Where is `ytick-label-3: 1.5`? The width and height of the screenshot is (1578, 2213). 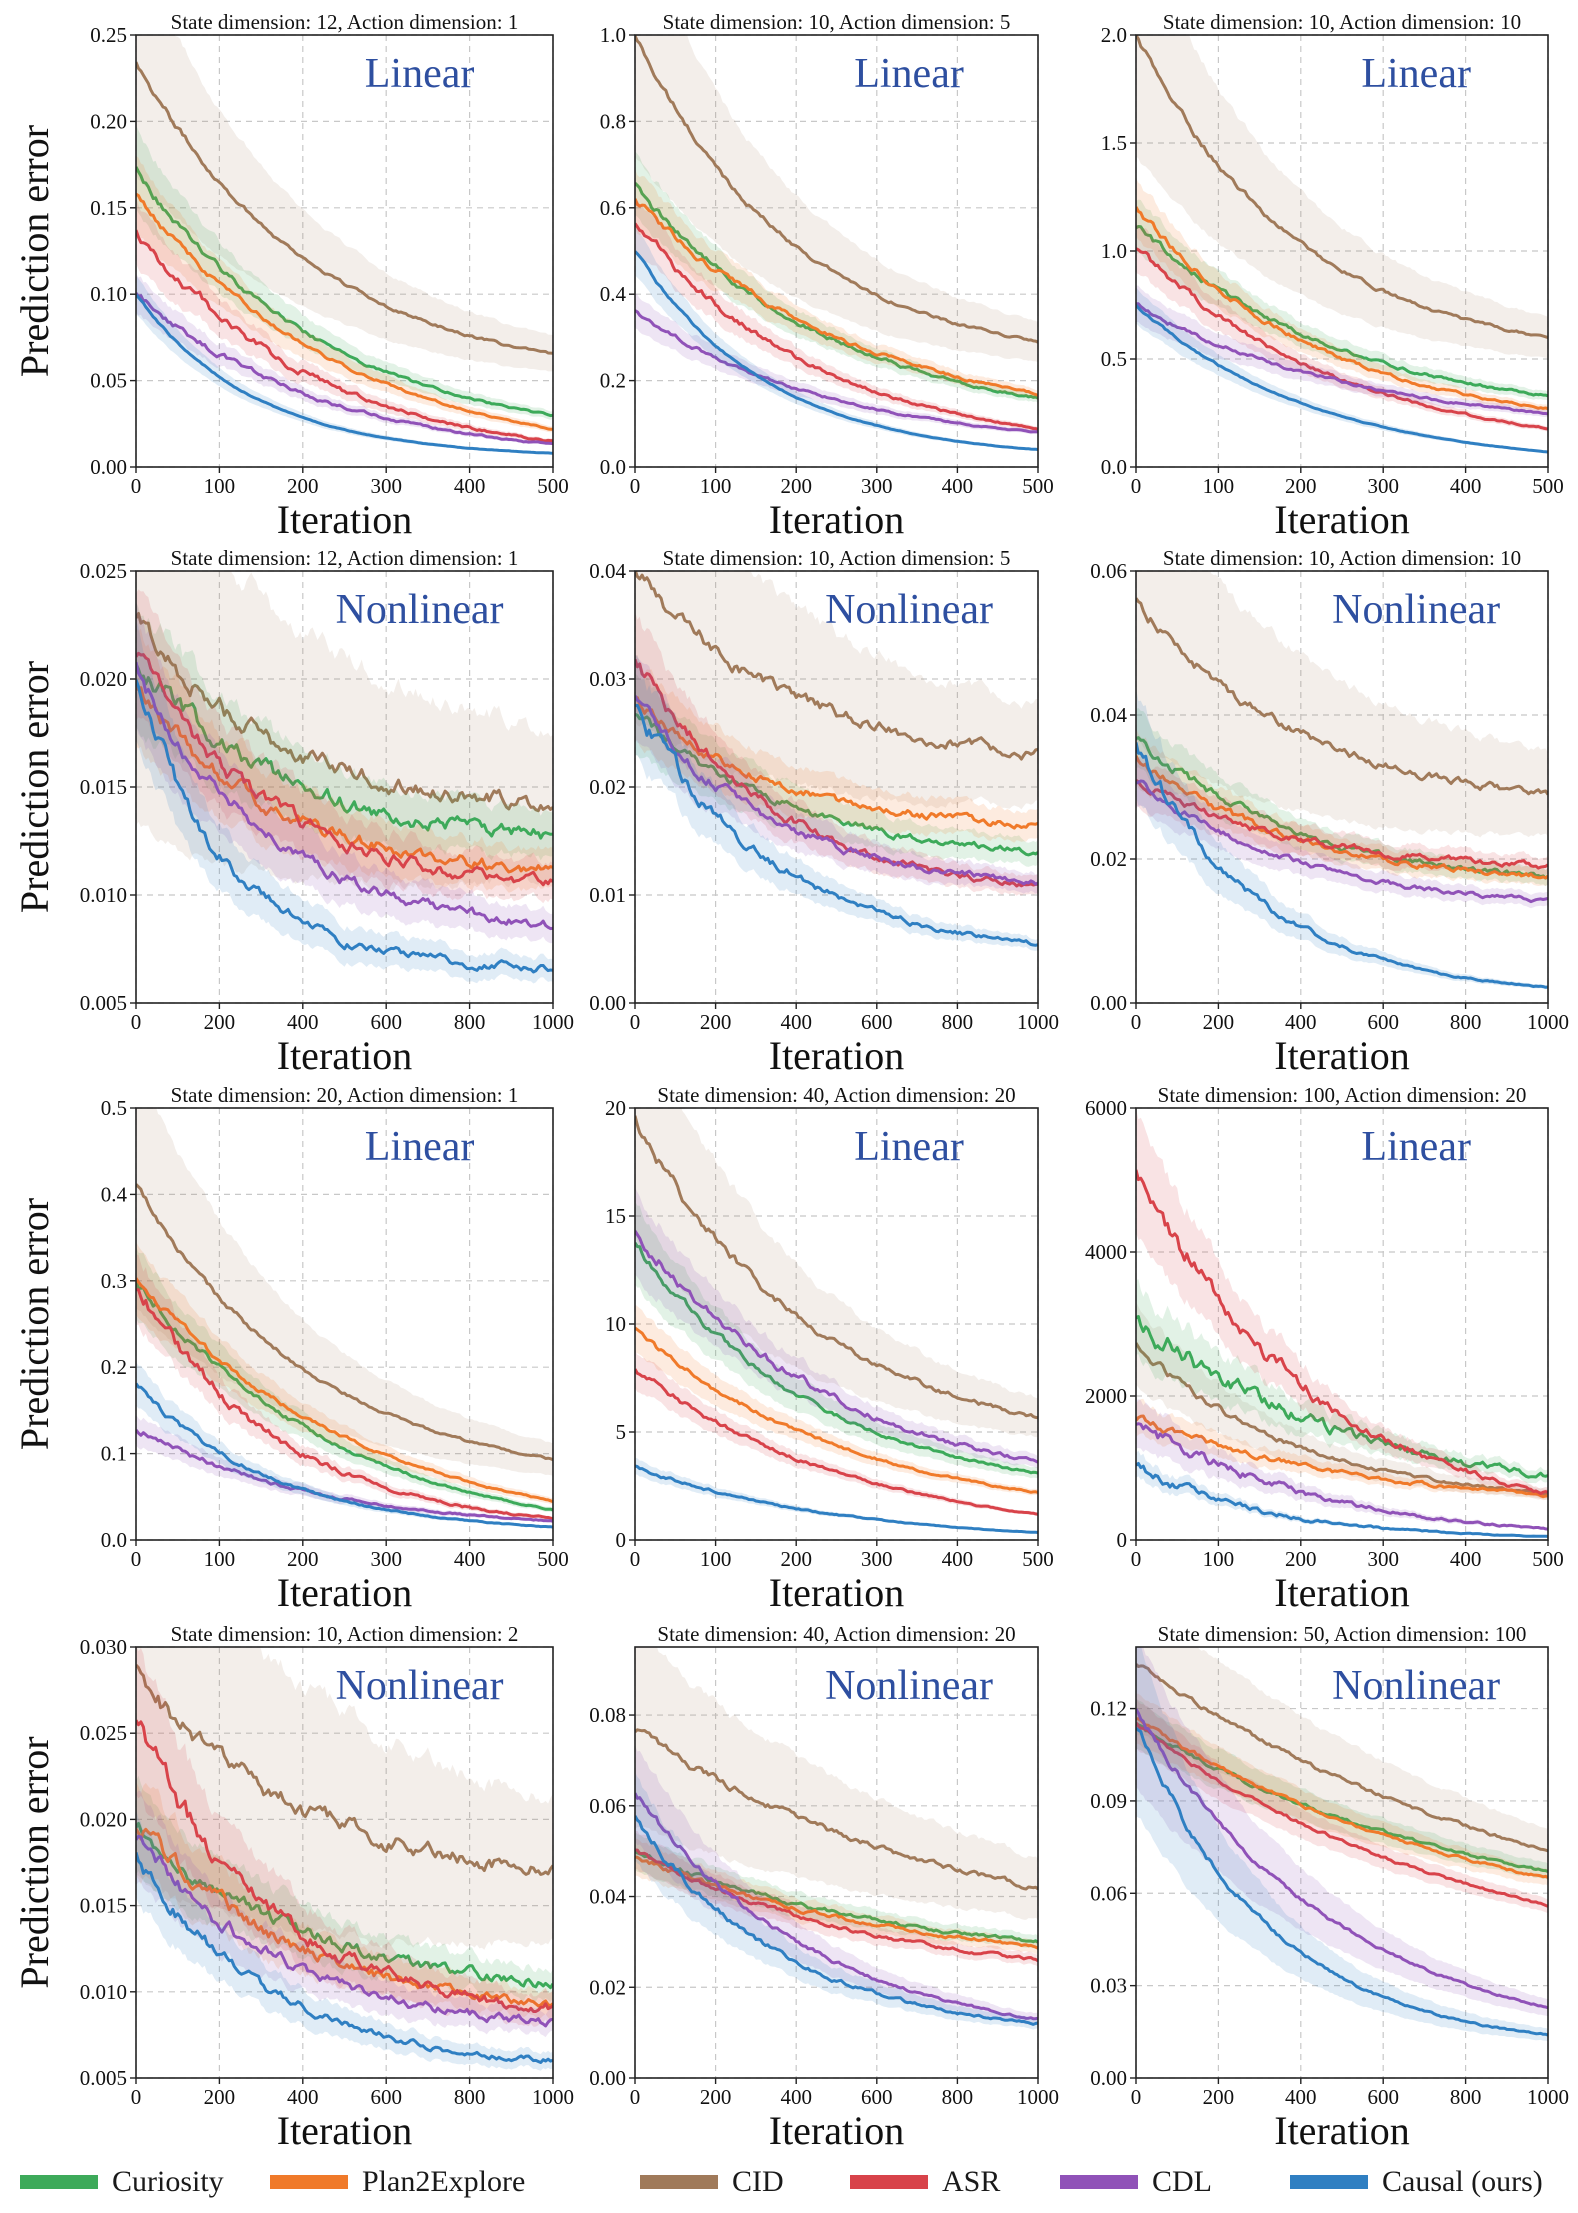
ytick-label-3: 1.5 is located at coordinates (1114, 143).